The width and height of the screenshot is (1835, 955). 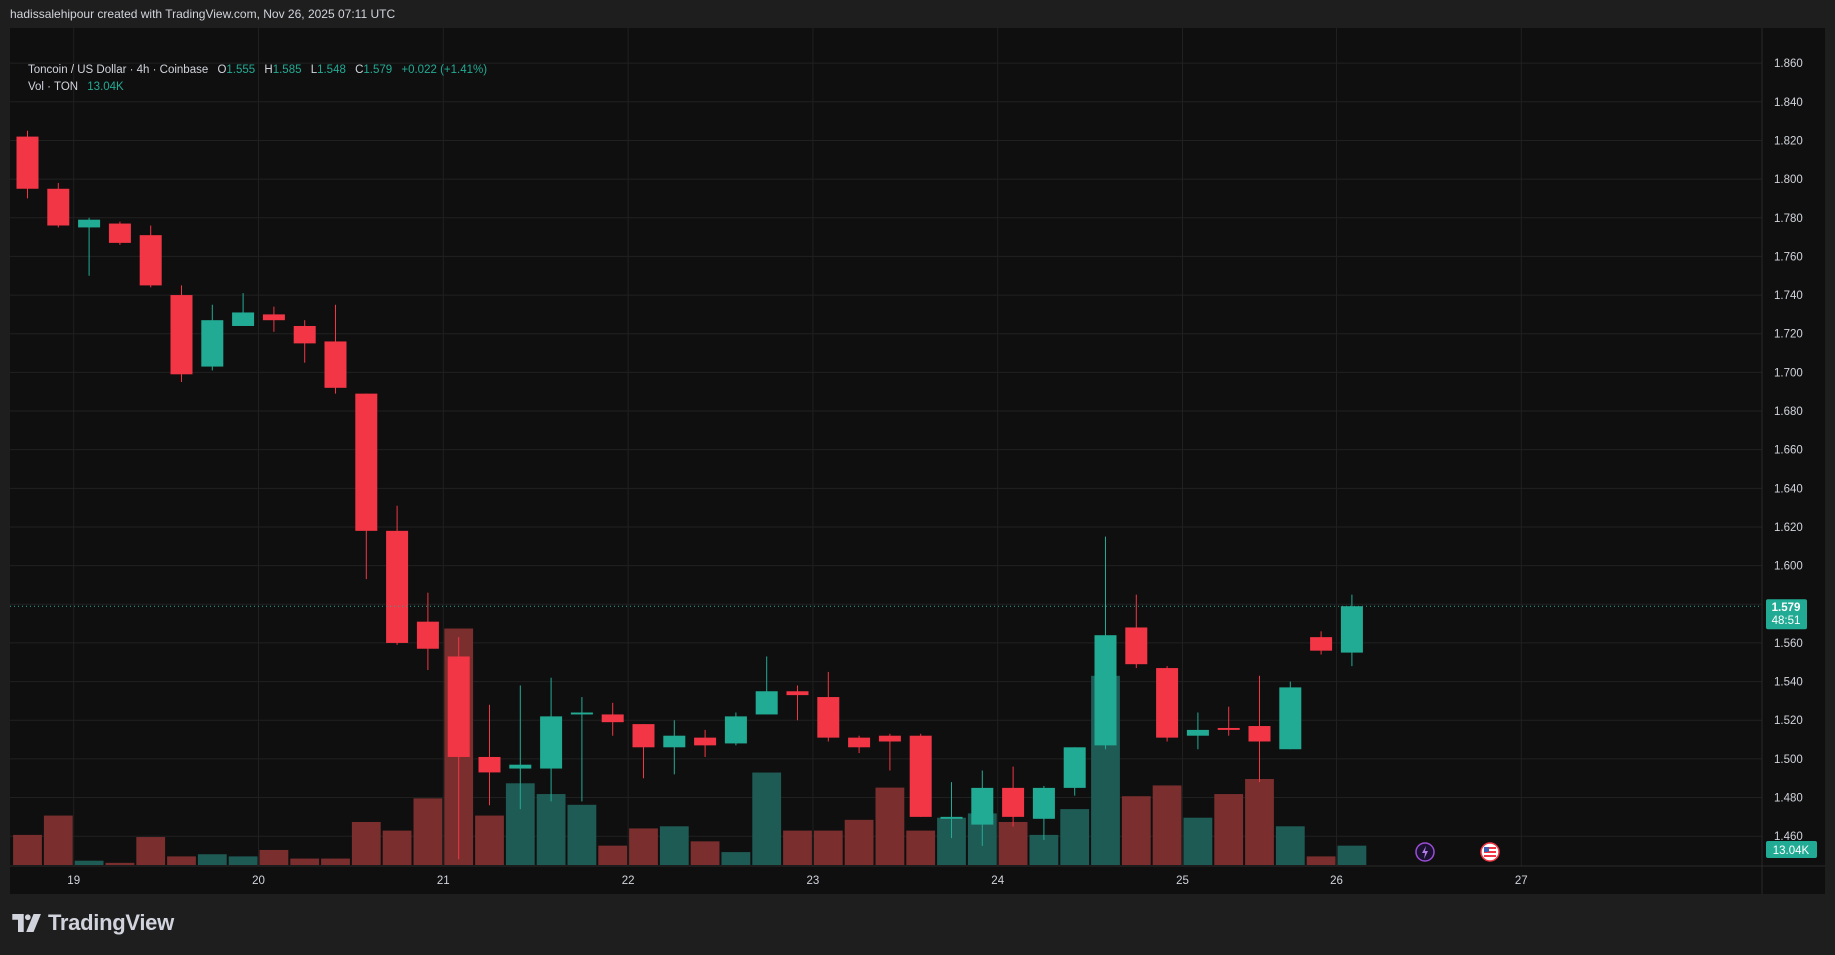 What do you see at coordinates (1182, 881) in the screenshot?
I see `time-tick-label: 25` at bounding box center [1182, 881].